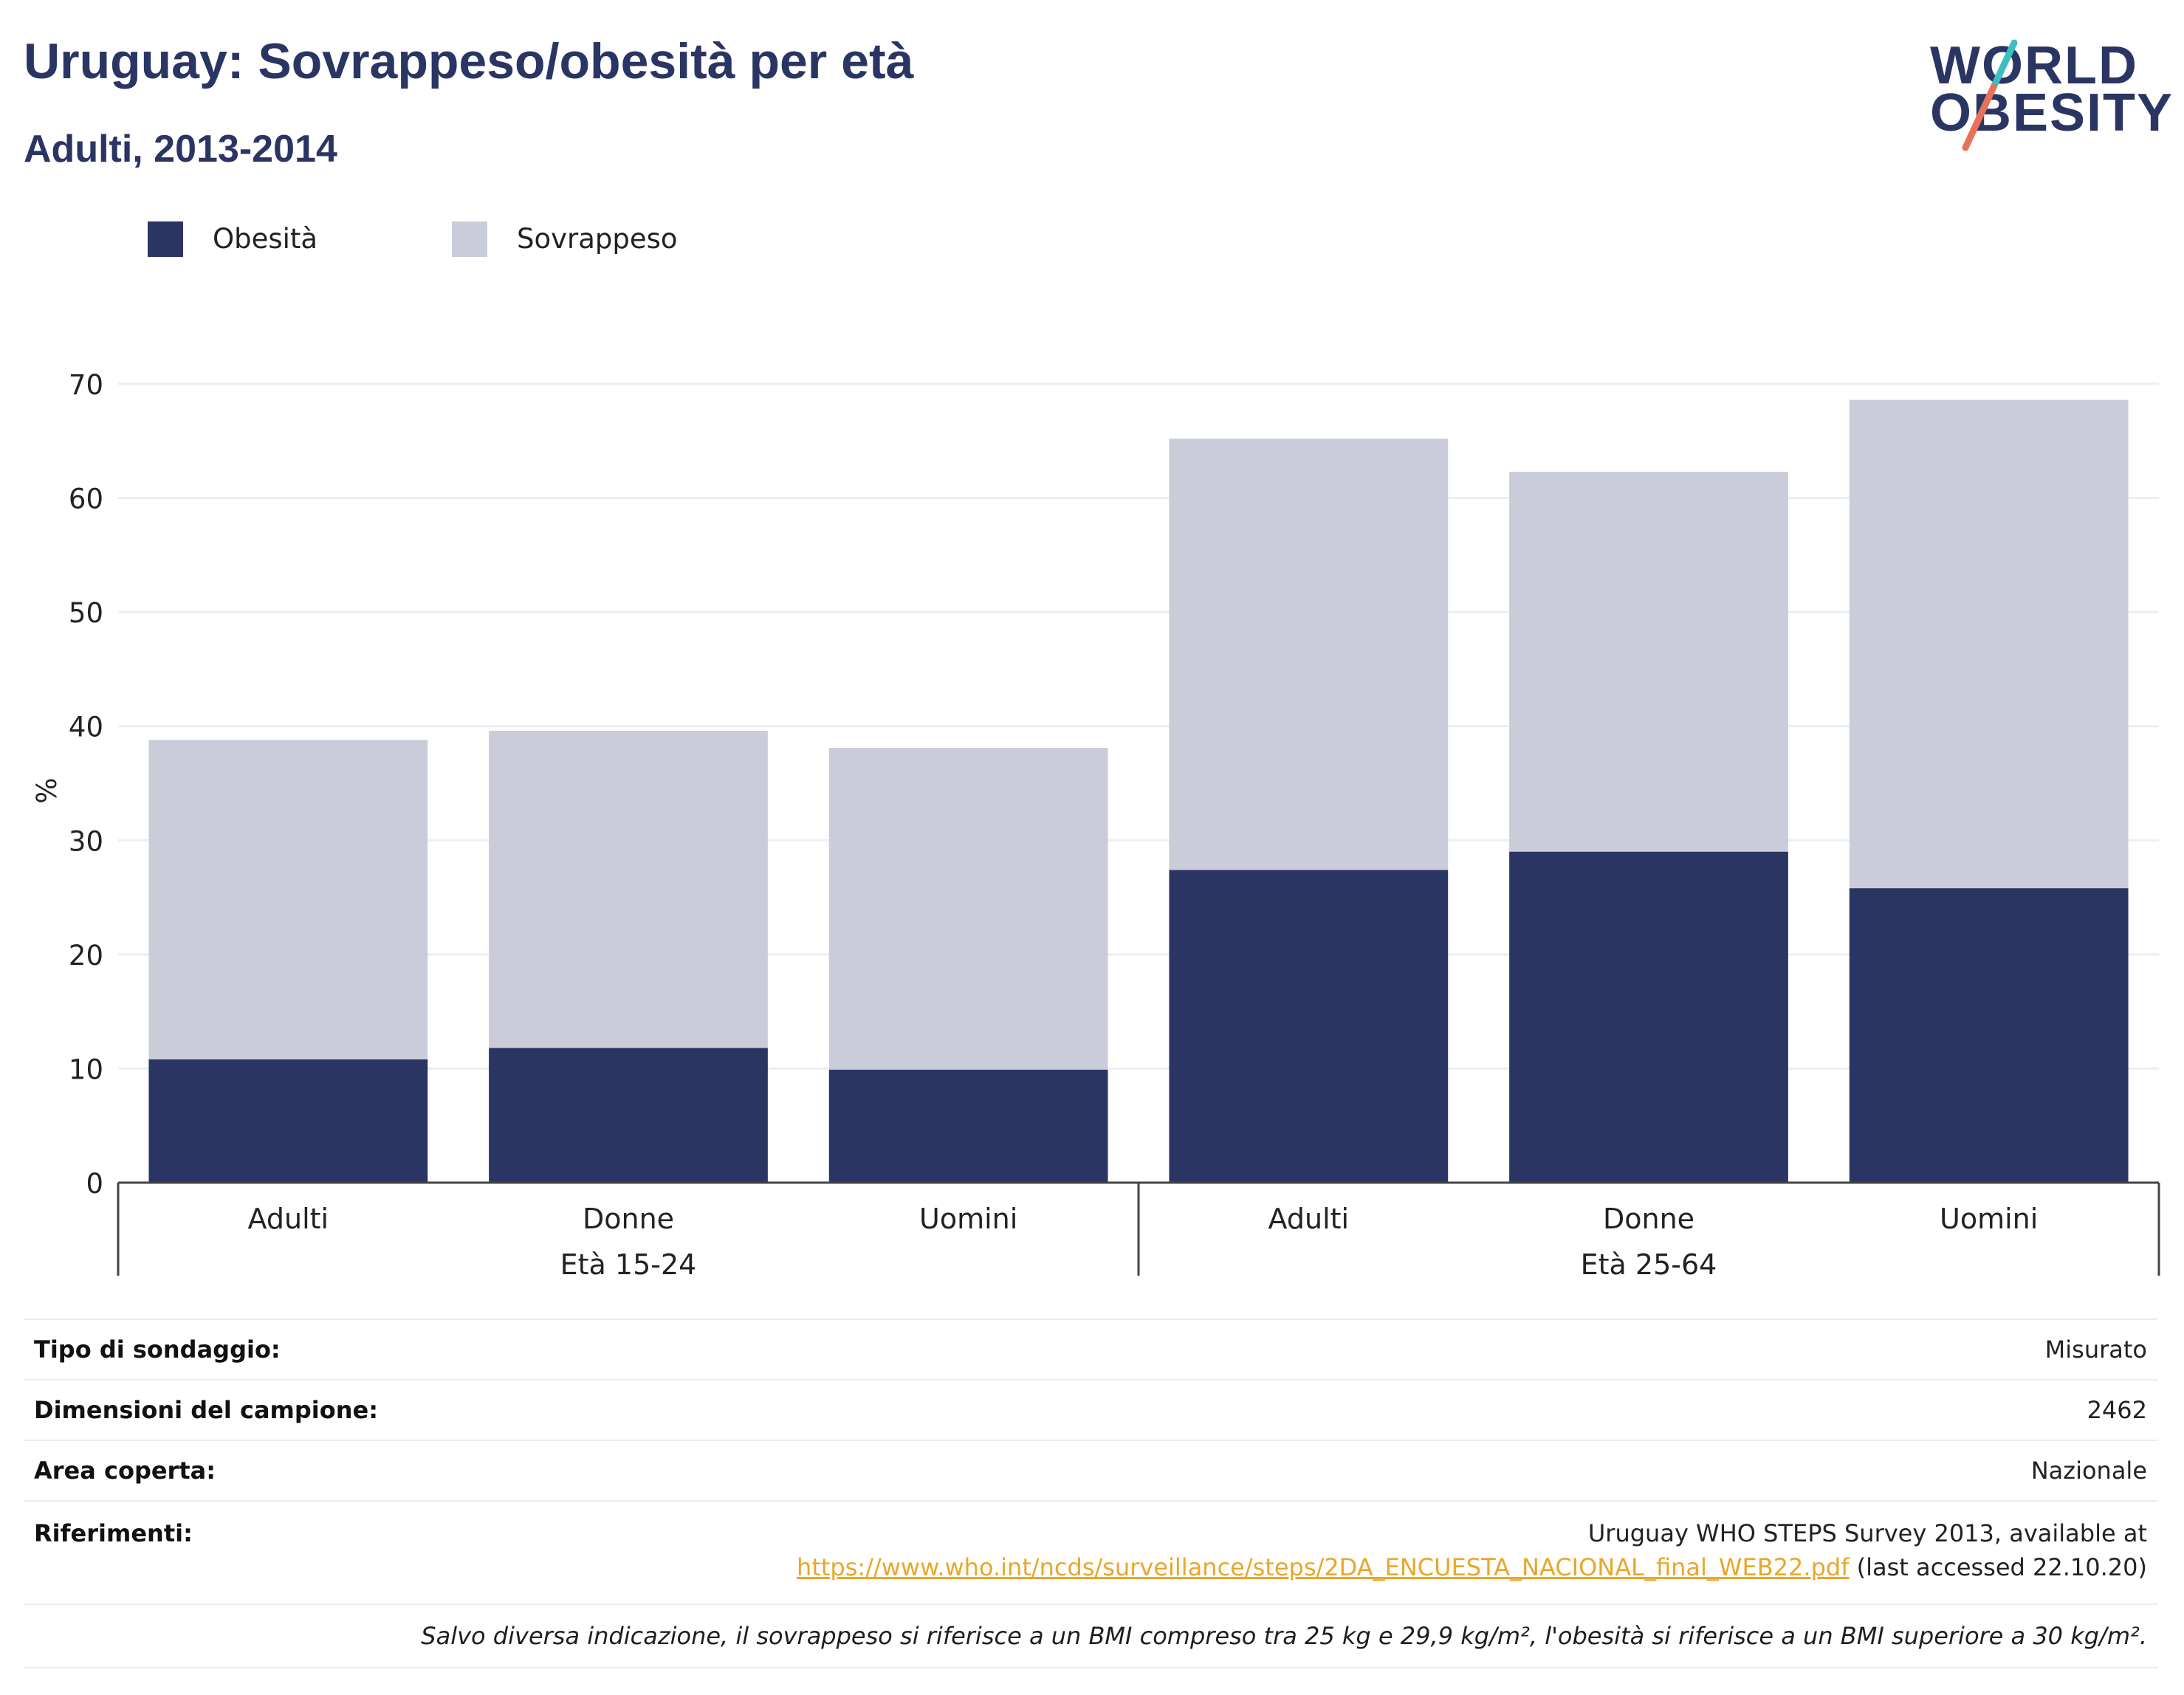 The image size is (2184, 1695). Describe the element at coordinates (470, 239) in the screenshot. I see `legend-swatch-overweight` at that location.